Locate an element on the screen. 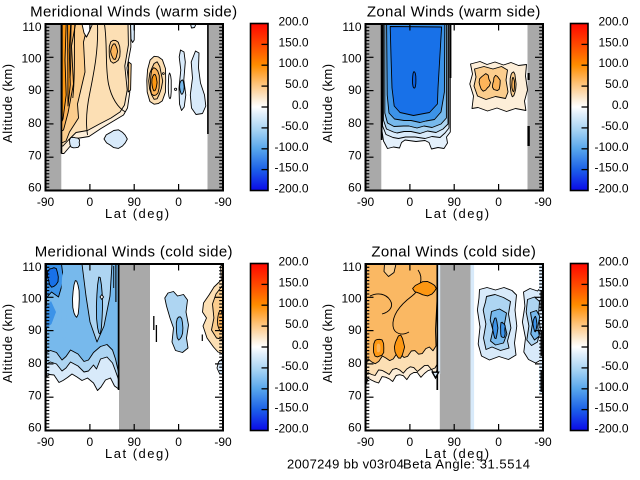 This screenshot has height=480, width=640. svg-text: Zonal Winds (warm side) is located at coordinates (454, 12).